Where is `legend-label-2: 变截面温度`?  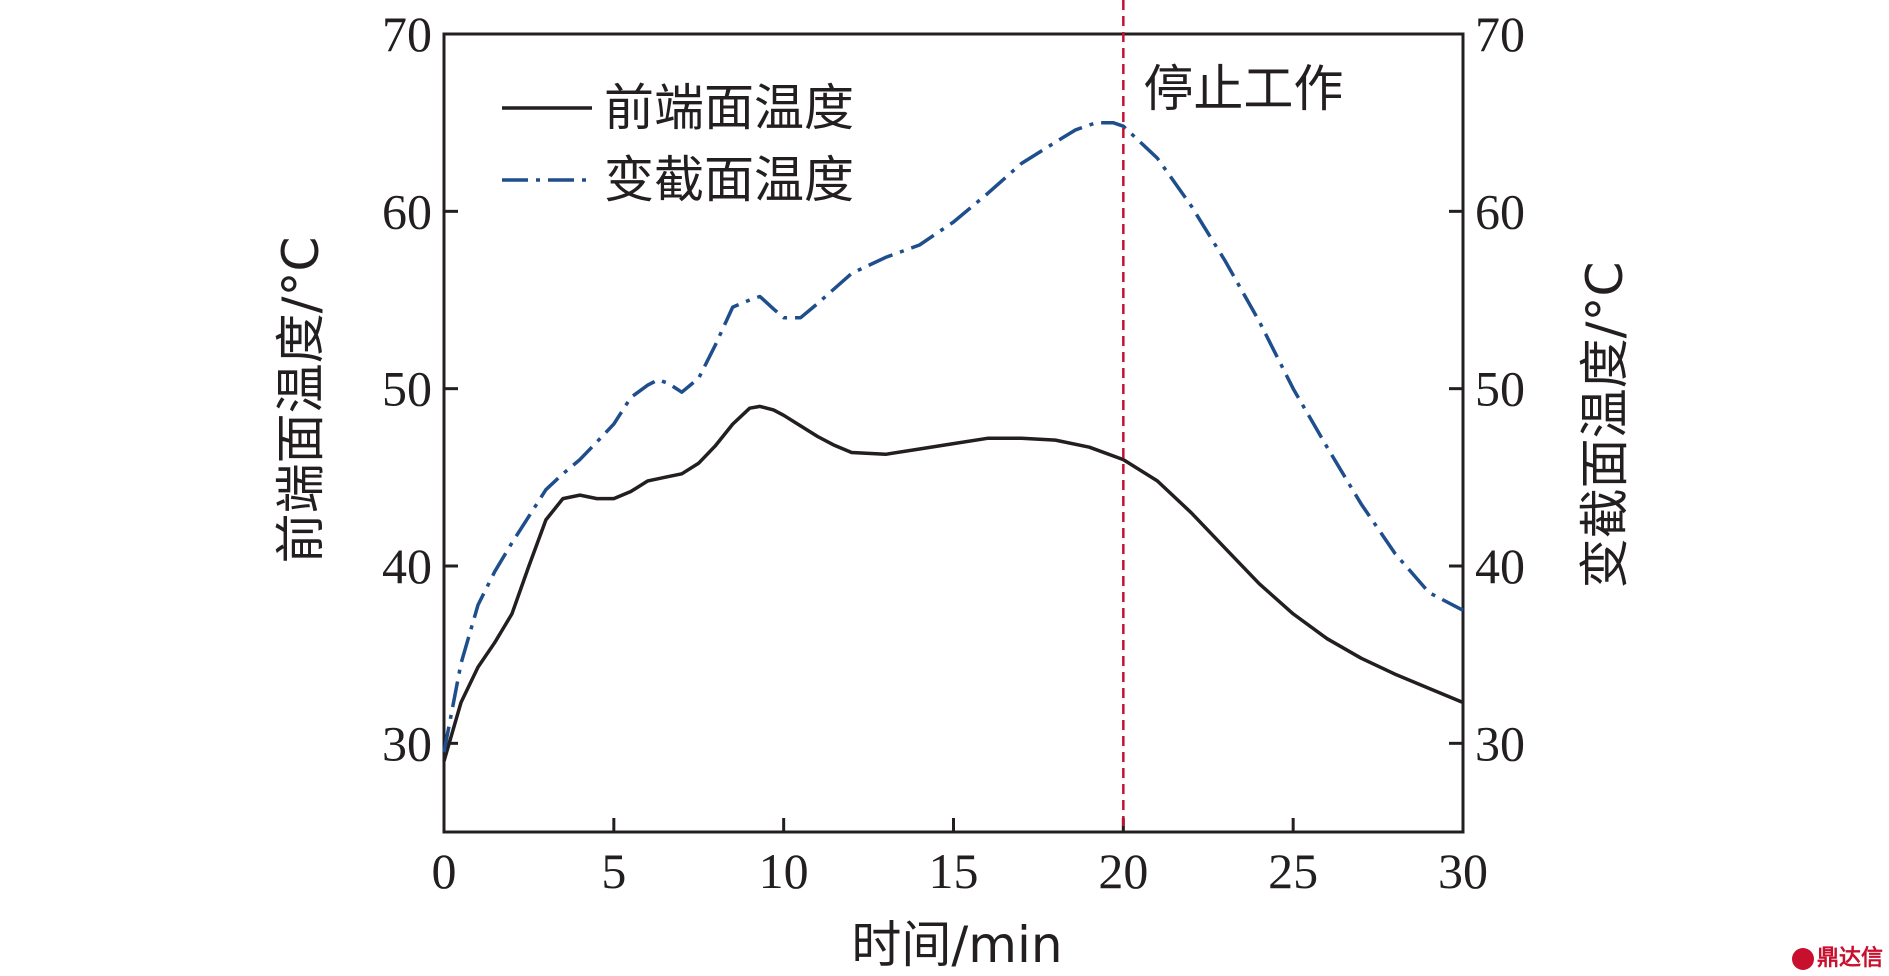 legend-label-2: 变截面温度 is located at coordinates (729, 180).